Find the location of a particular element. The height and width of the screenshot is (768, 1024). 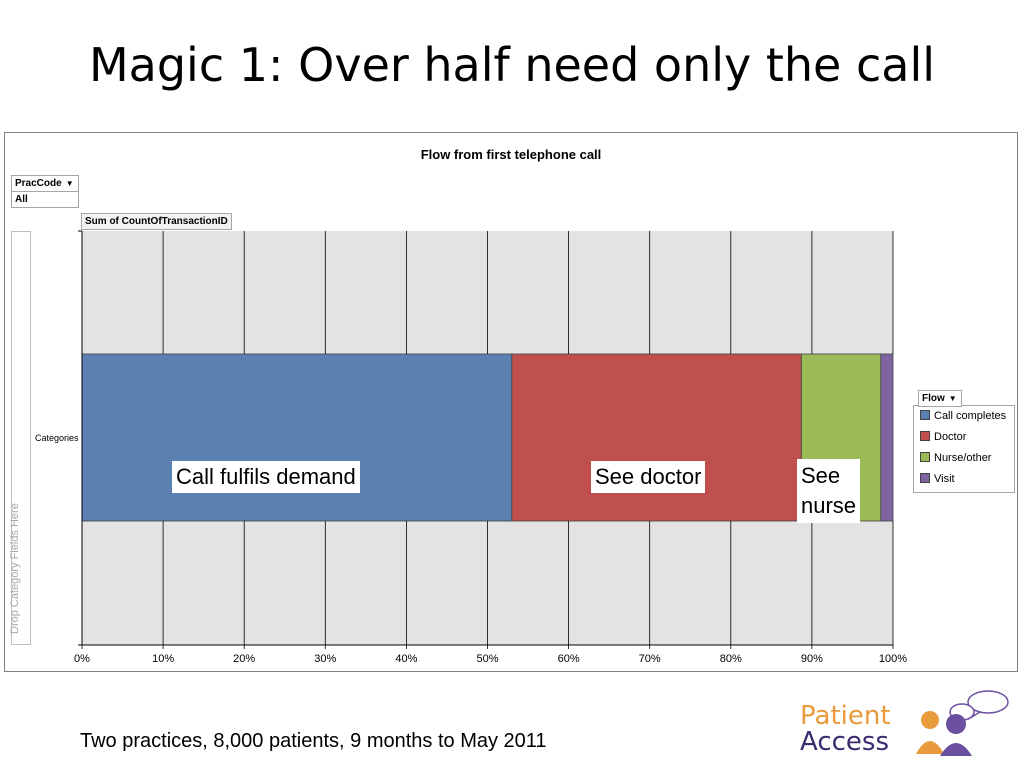

x-tick-label: 30% is located at coordinates (325, 659).